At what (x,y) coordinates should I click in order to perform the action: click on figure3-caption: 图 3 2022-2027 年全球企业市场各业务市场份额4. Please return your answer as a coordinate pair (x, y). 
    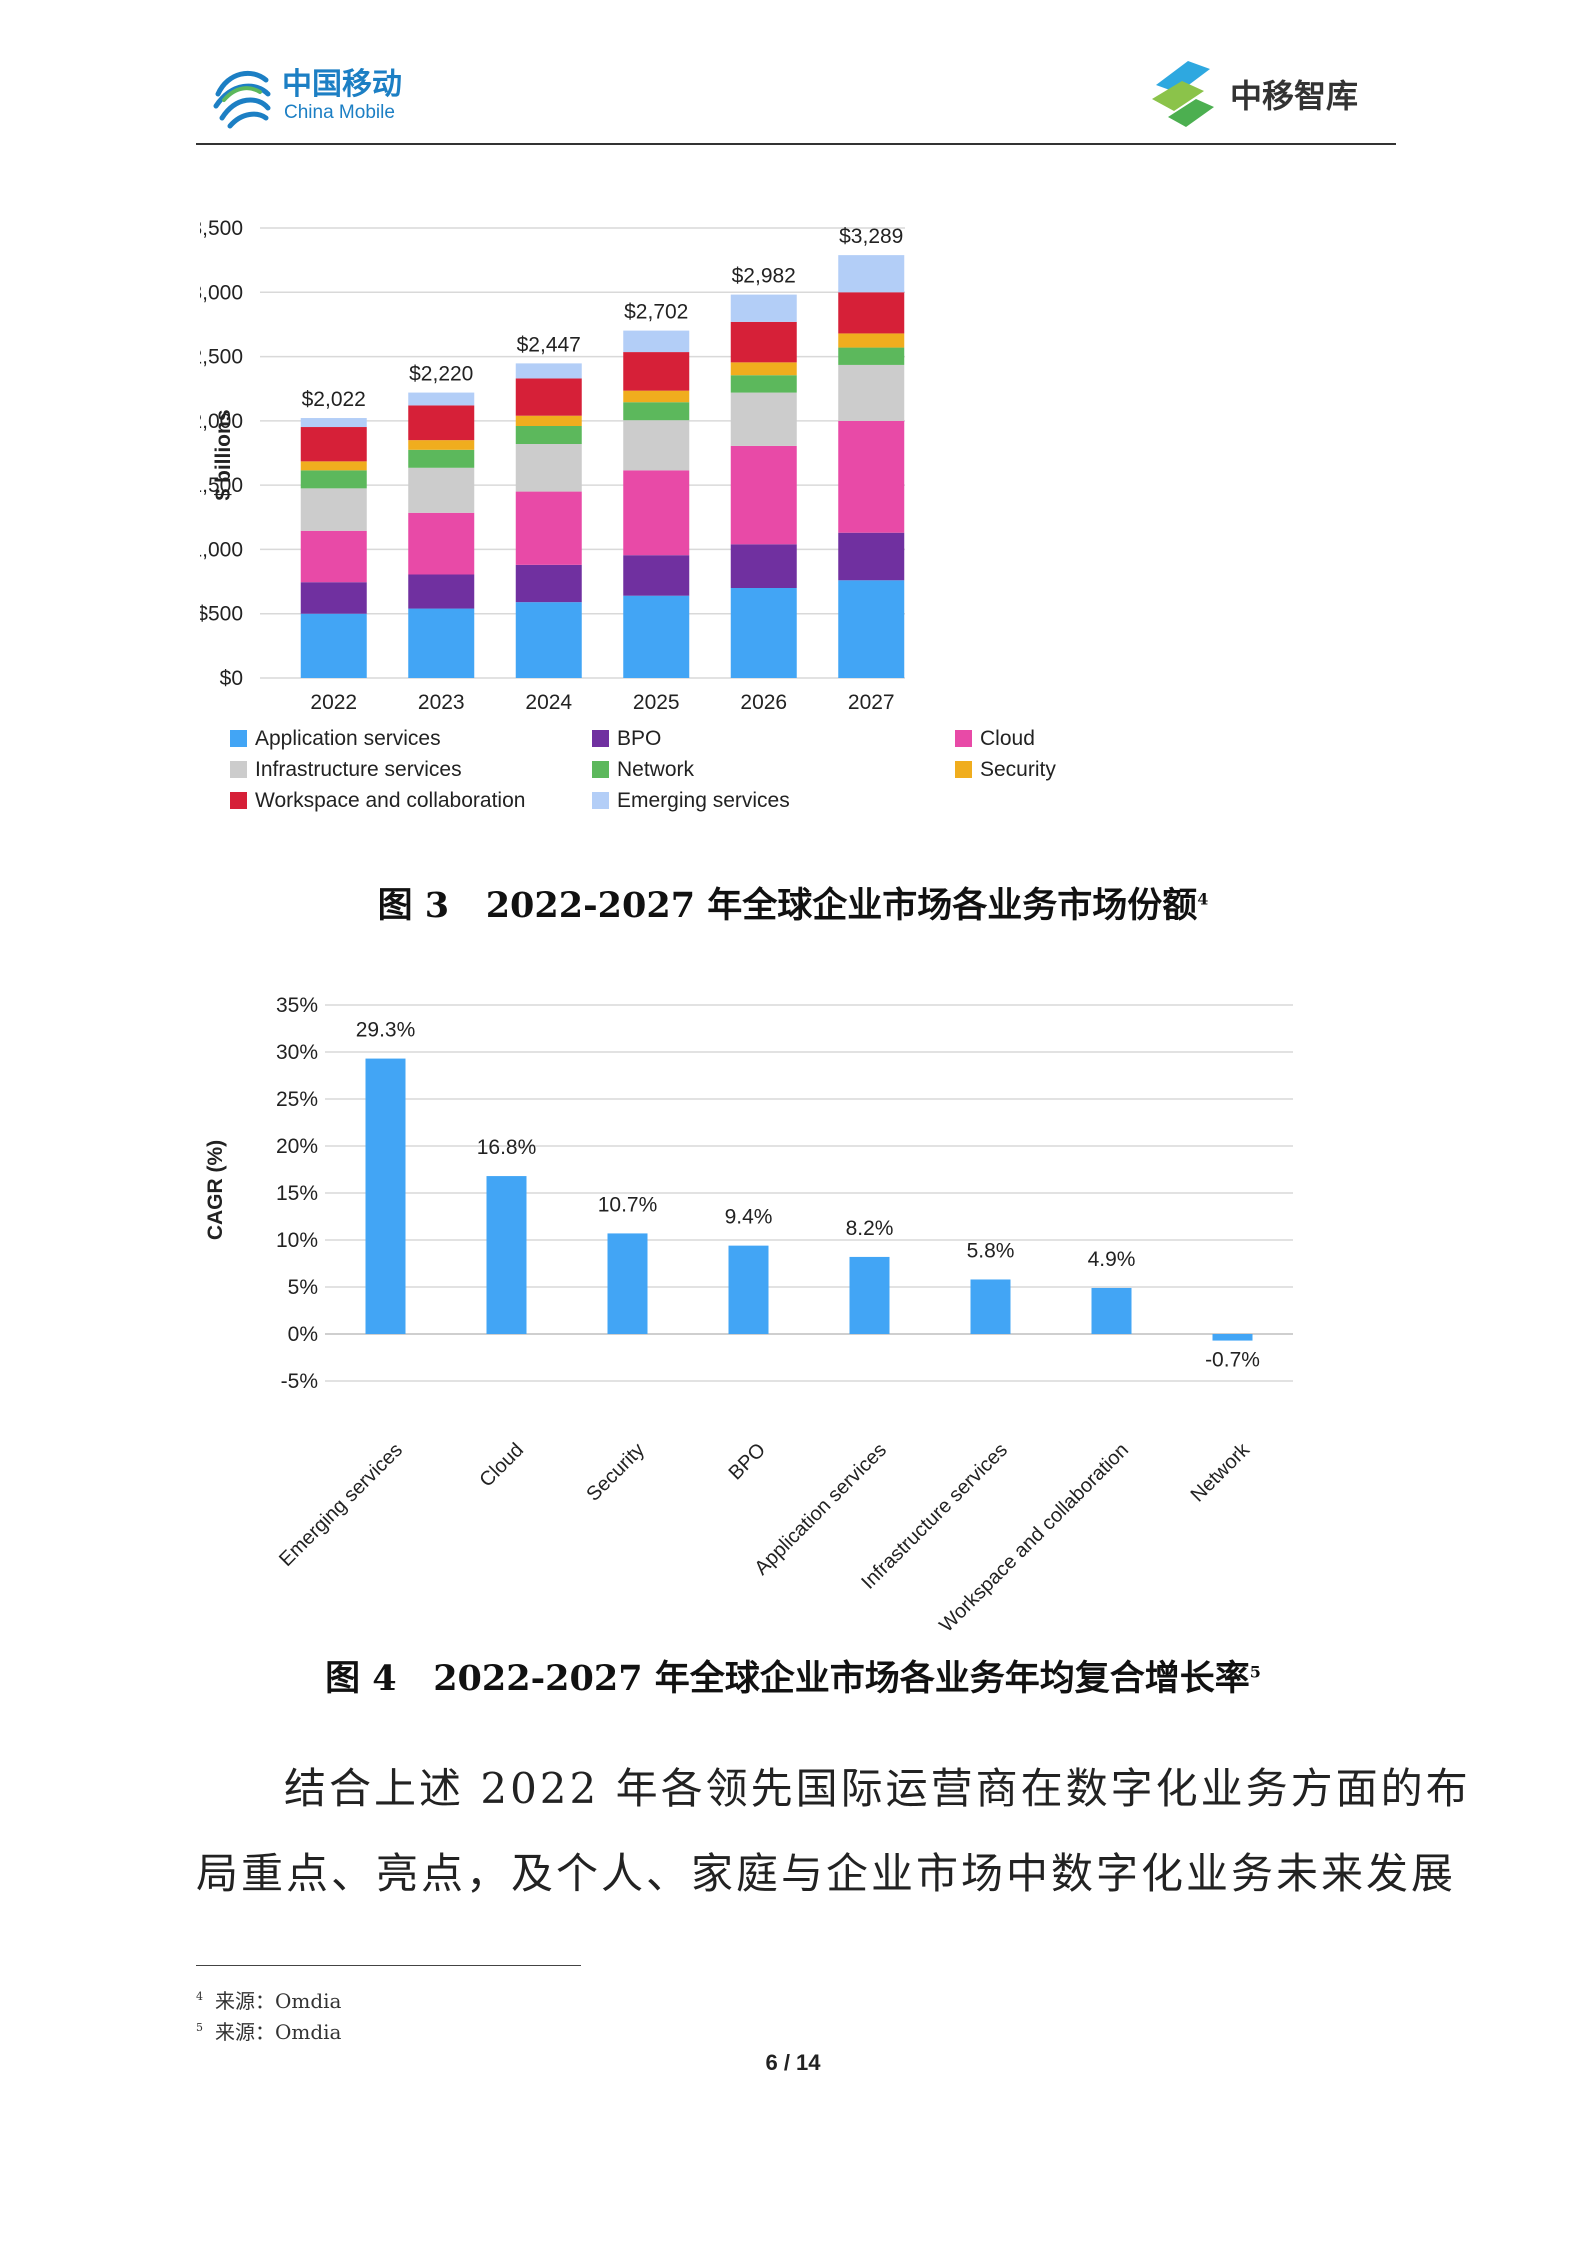
    Looking at the image, I should click on (793, 902).